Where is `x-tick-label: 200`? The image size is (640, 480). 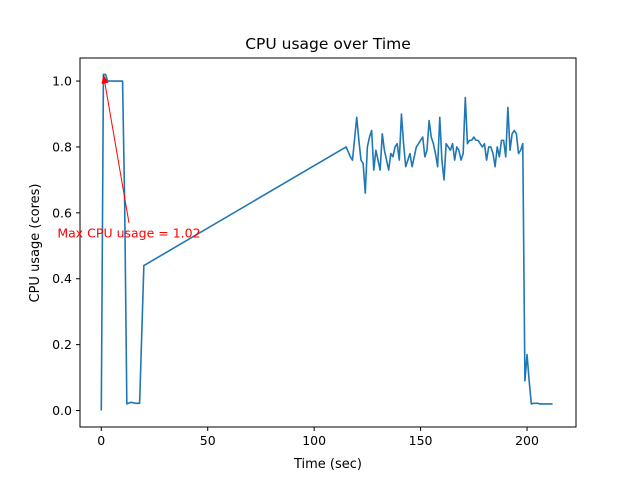
x-tick-label: 200 is located at coordinates (527, 440).